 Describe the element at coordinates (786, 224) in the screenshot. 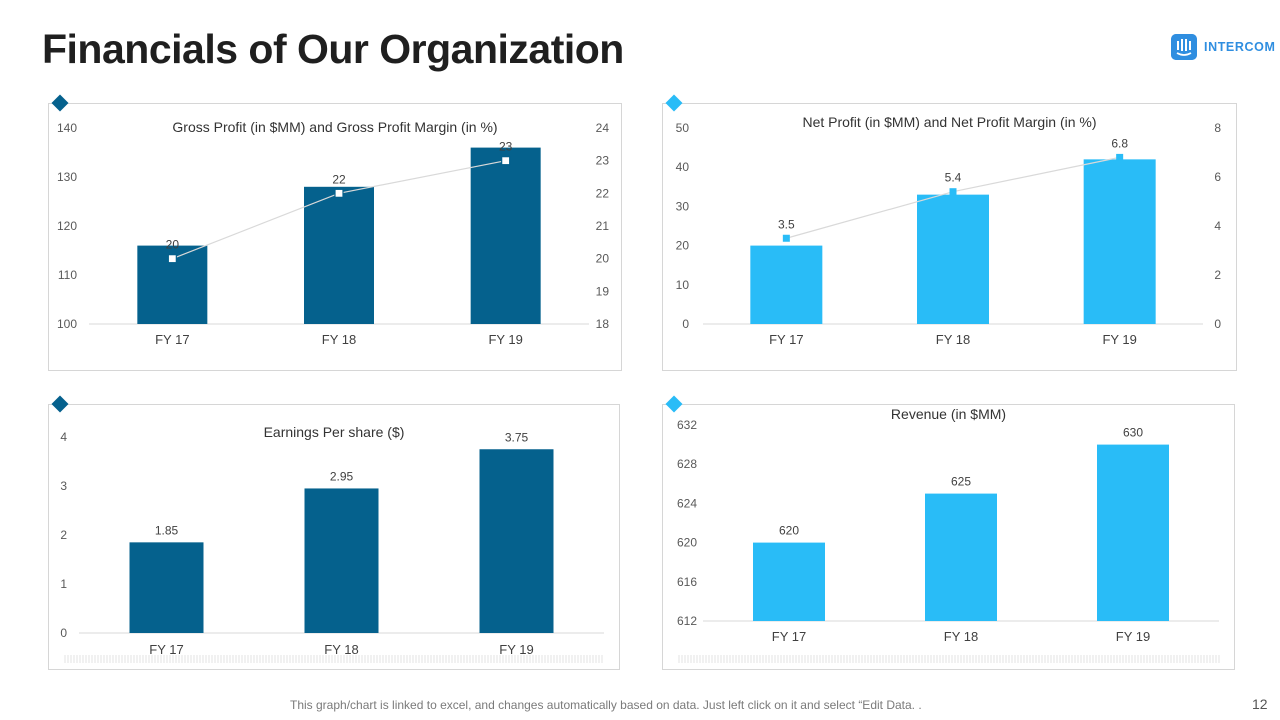

I see `line-data-label: 3.5` at that location.